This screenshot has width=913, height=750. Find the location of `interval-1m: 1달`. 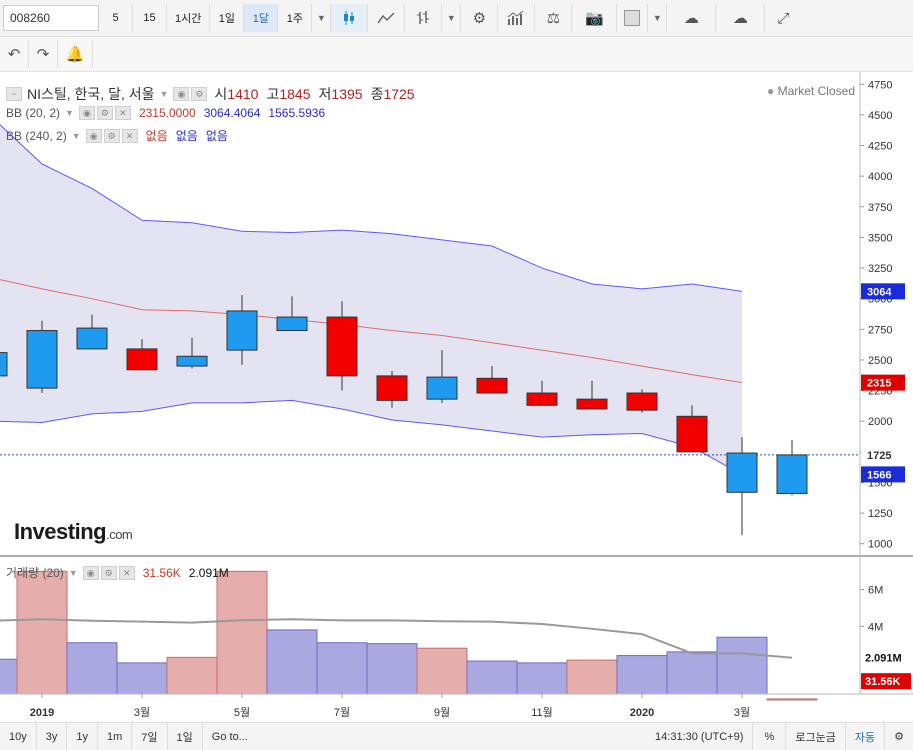

interval-1m: 1달 is located at coordinates (261, 18).